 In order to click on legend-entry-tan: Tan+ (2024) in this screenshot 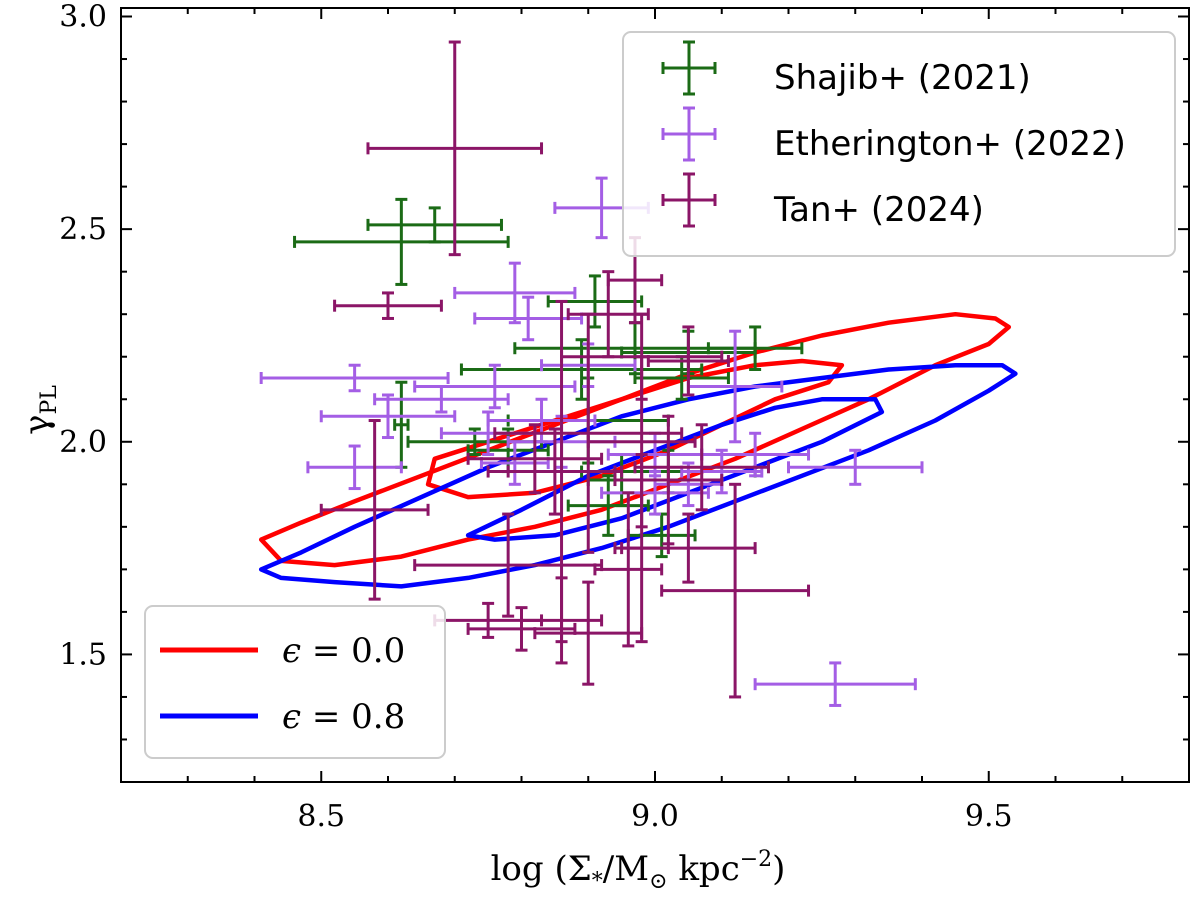, I will do `click(822, 201)`.